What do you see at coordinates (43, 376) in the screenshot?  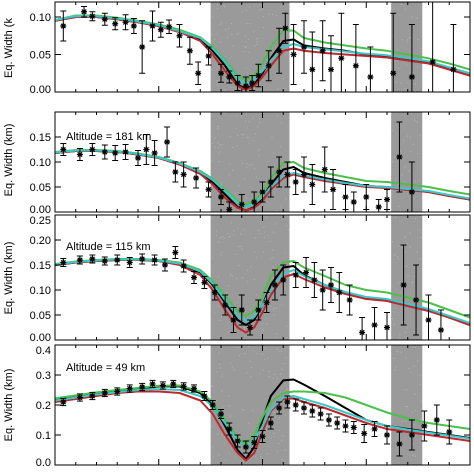 I see `y-tick-label: 0.3` at bounding box center [43, 376].